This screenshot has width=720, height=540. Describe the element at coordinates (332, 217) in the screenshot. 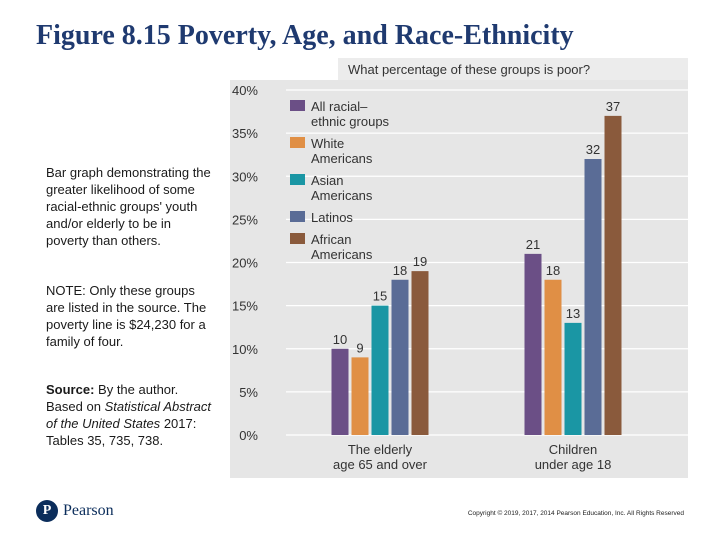

I see `legend-label: Latinos` at that location.